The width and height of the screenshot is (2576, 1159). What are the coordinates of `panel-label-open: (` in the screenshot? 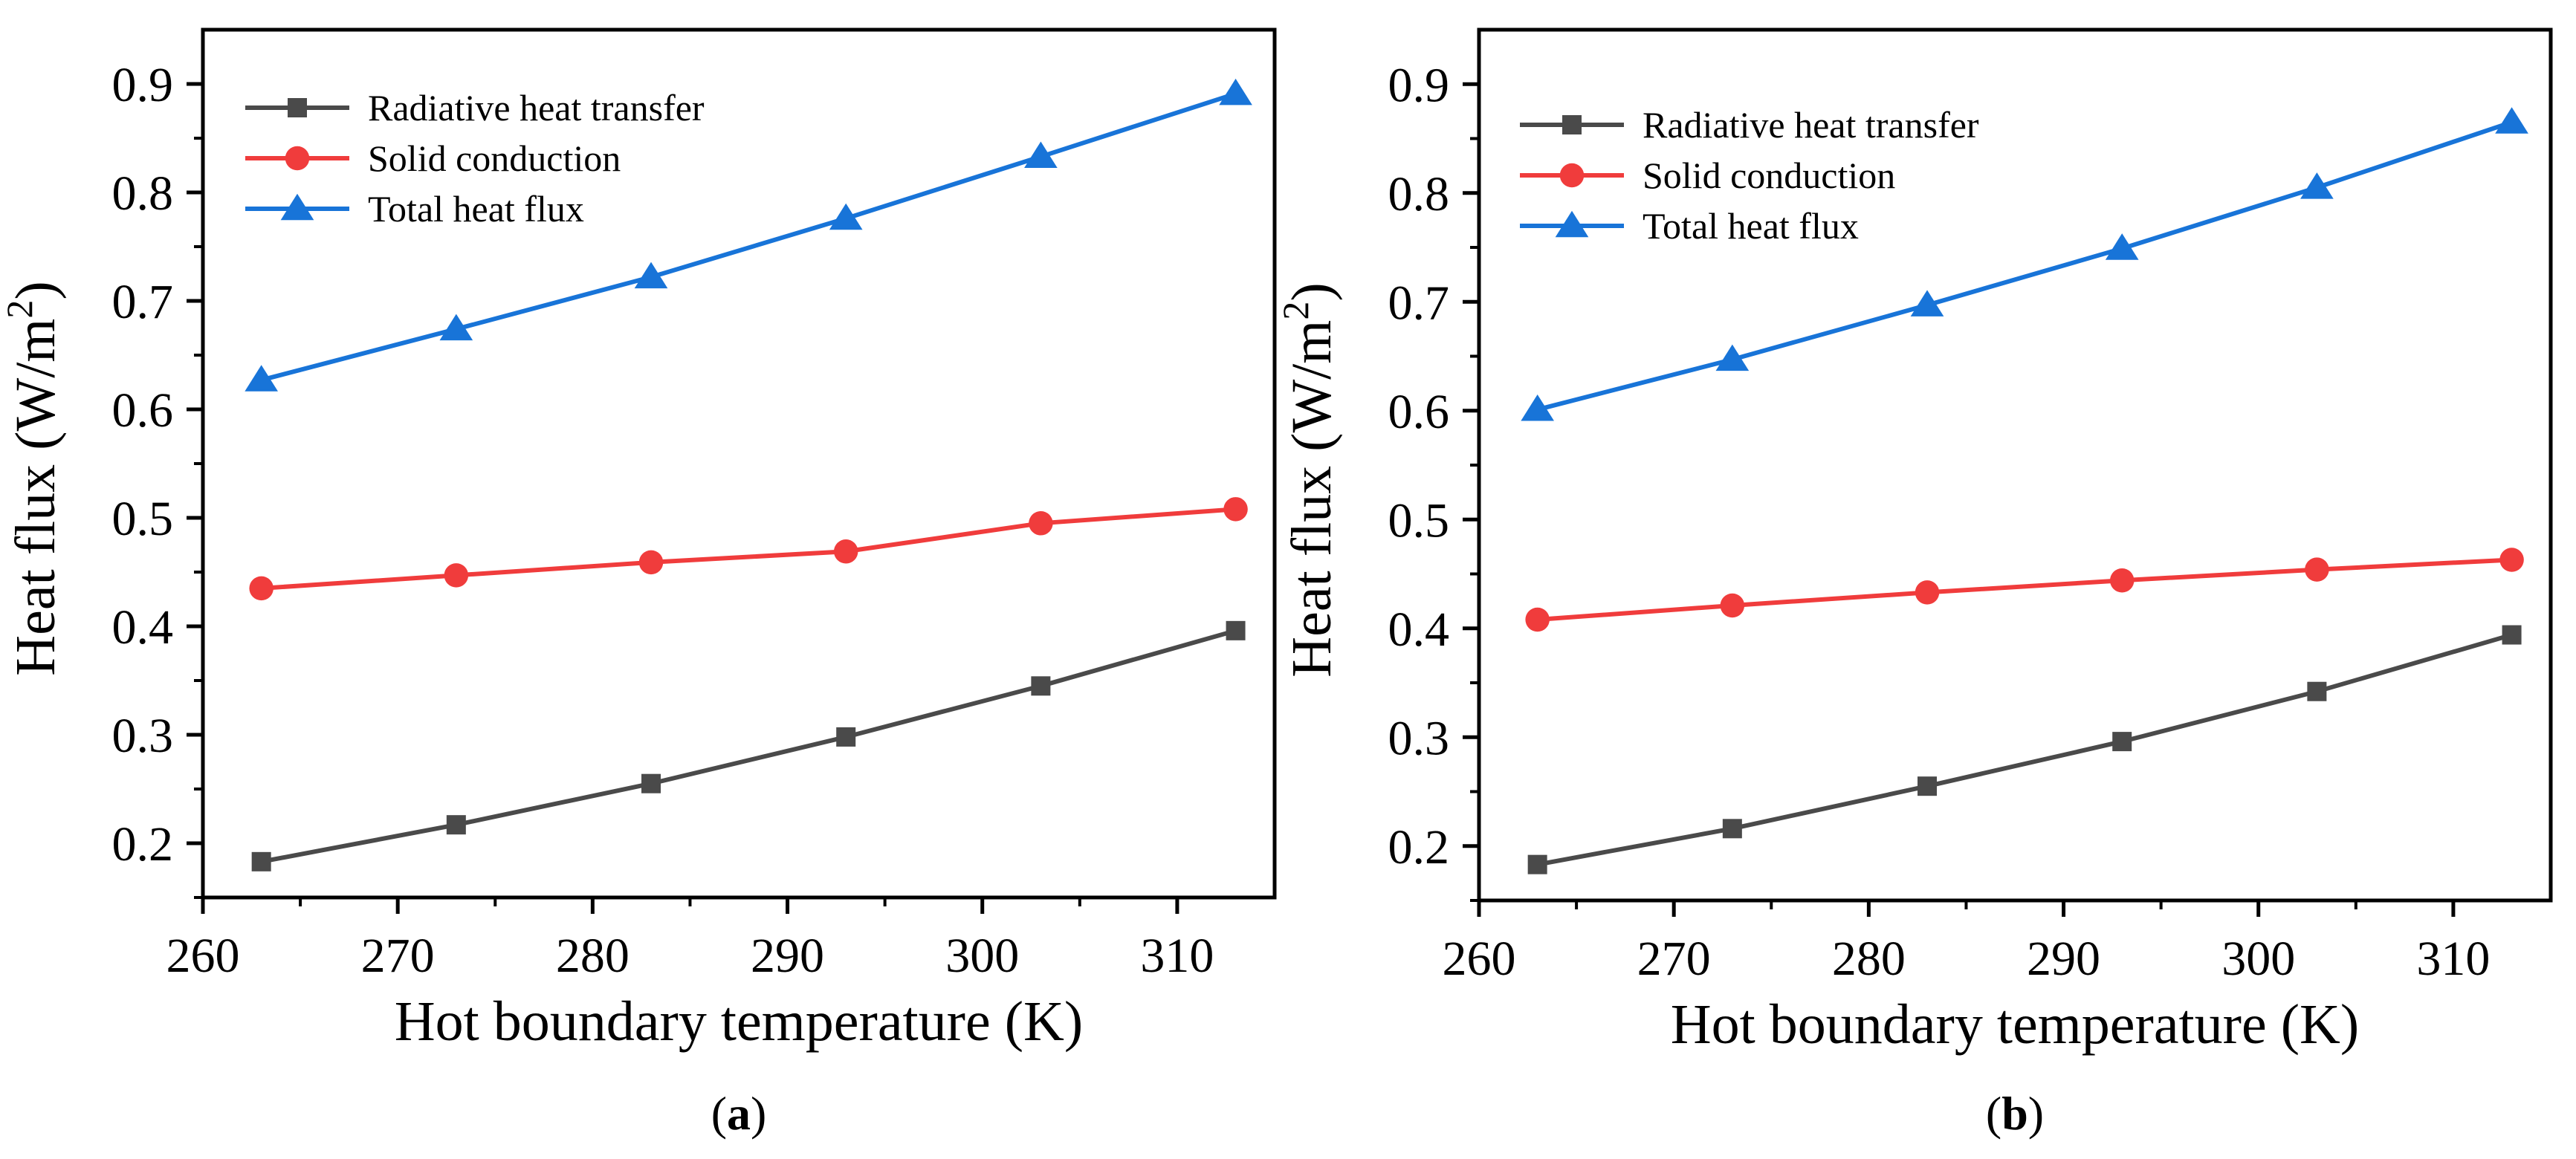 It's located at (1994, 1114).